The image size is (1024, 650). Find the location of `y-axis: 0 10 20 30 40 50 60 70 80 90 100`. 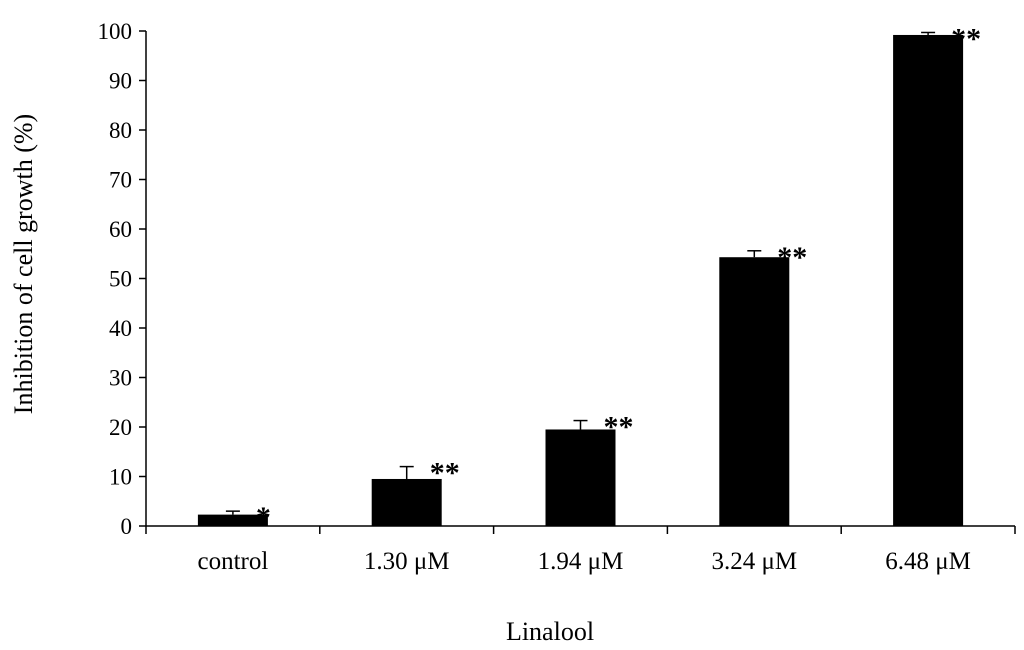

y-axis: 0 10 20 30 40 50 60 70 80 90 100 is located at coordinates (122, 279).